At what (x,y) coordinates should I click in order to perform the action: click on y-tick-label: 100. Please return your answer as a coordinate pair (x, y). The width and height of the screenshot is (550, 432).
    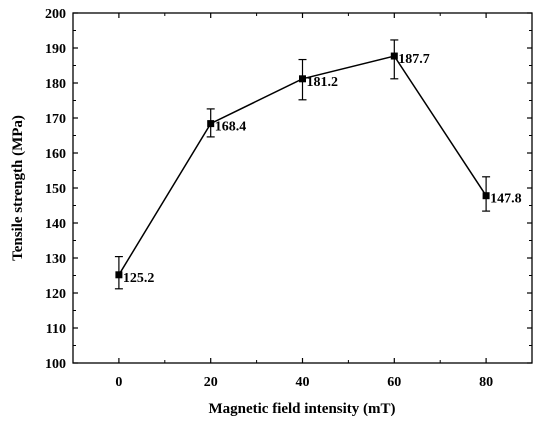
    Looking at the image, I should click on (55, 364).